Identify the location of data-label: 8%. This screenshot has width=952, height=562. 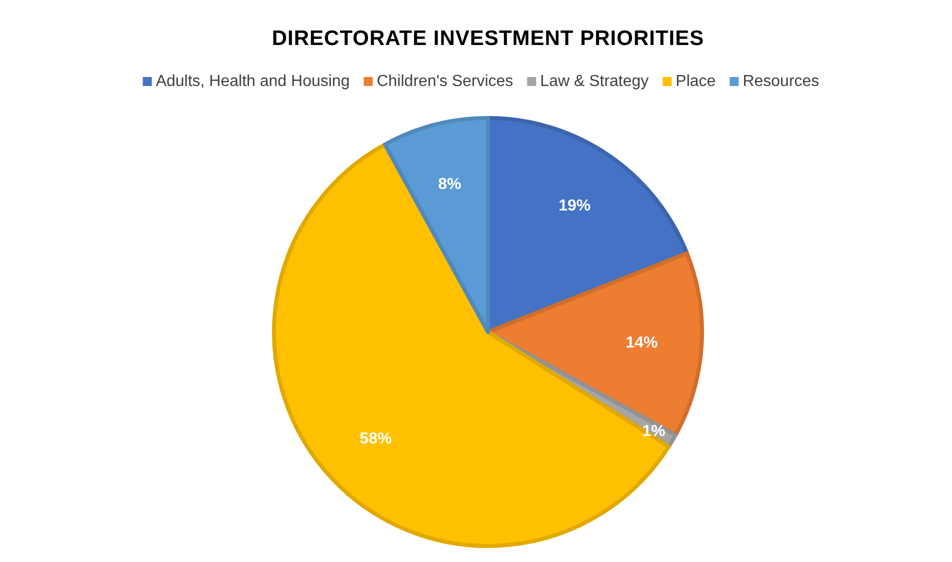
(450, 184).